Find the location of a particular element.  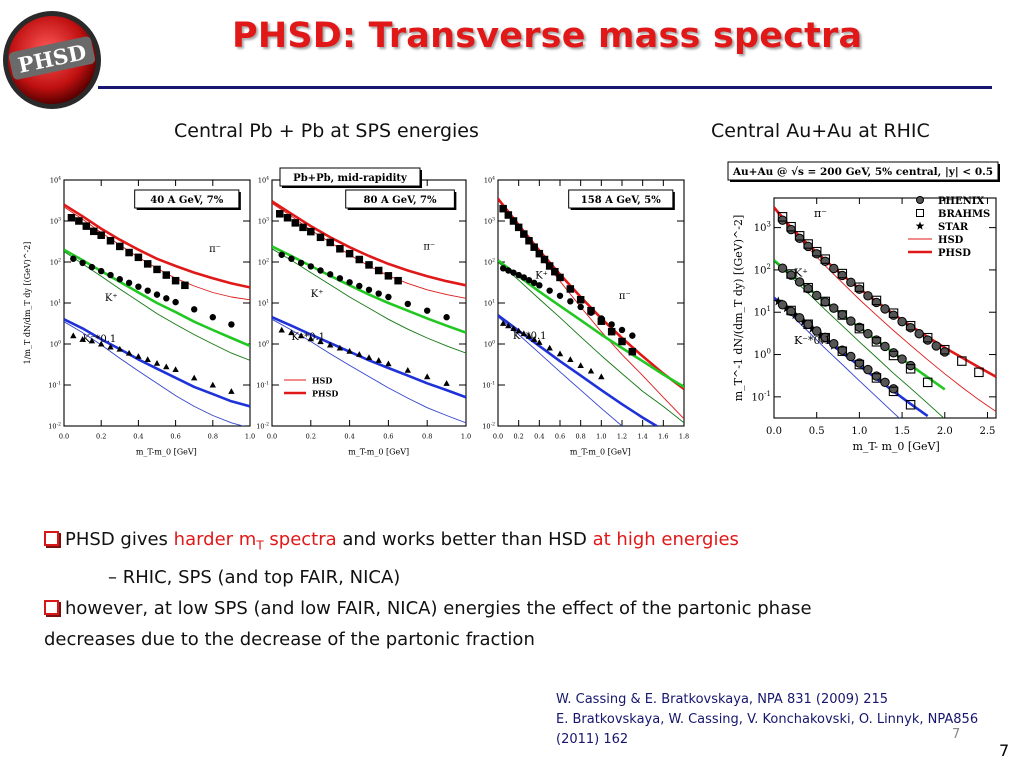

panel-label: 40 A GeV, 7% is located at coordinates (186, 200).